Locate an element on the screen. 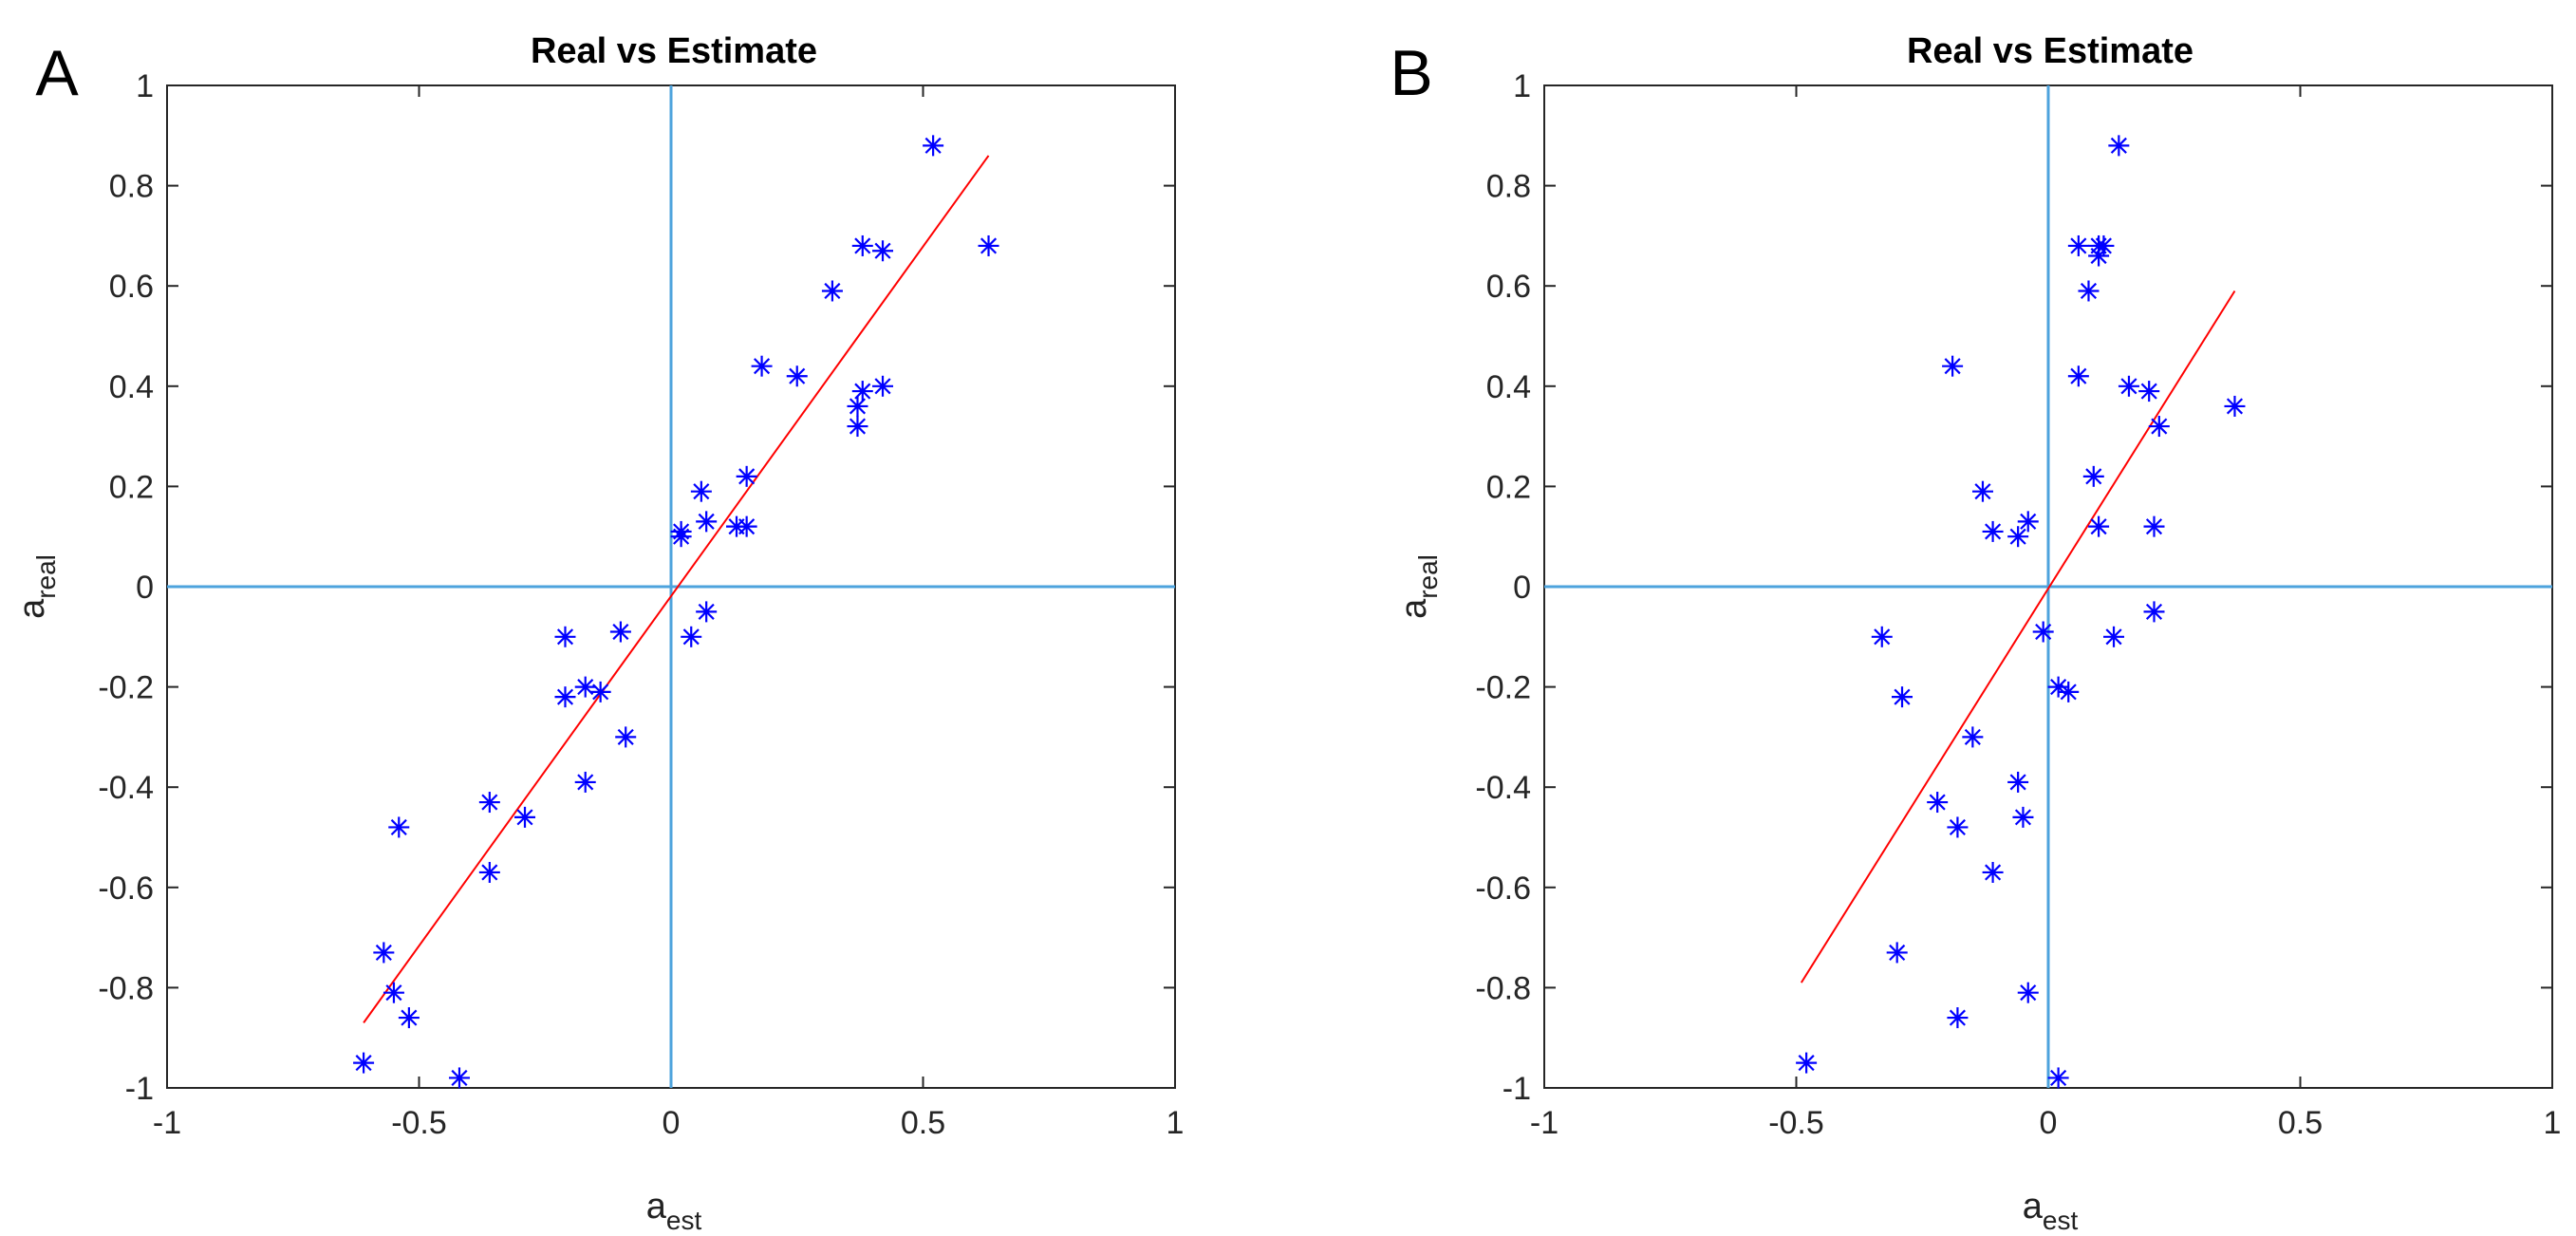 This screenshot has width=2576, height=1236. fit-line is located at coordinates (2018, 636).